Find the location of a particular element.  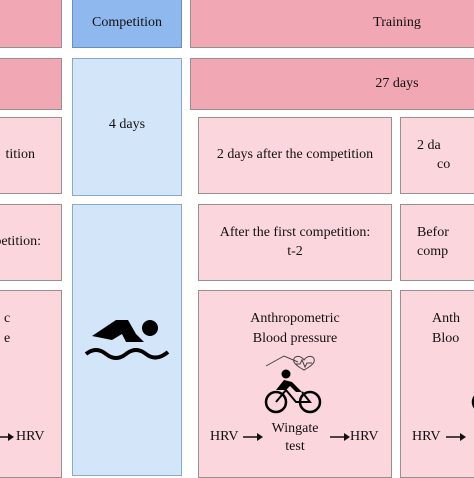

cyclist-heart-icon is located at coordinates (293, 384).